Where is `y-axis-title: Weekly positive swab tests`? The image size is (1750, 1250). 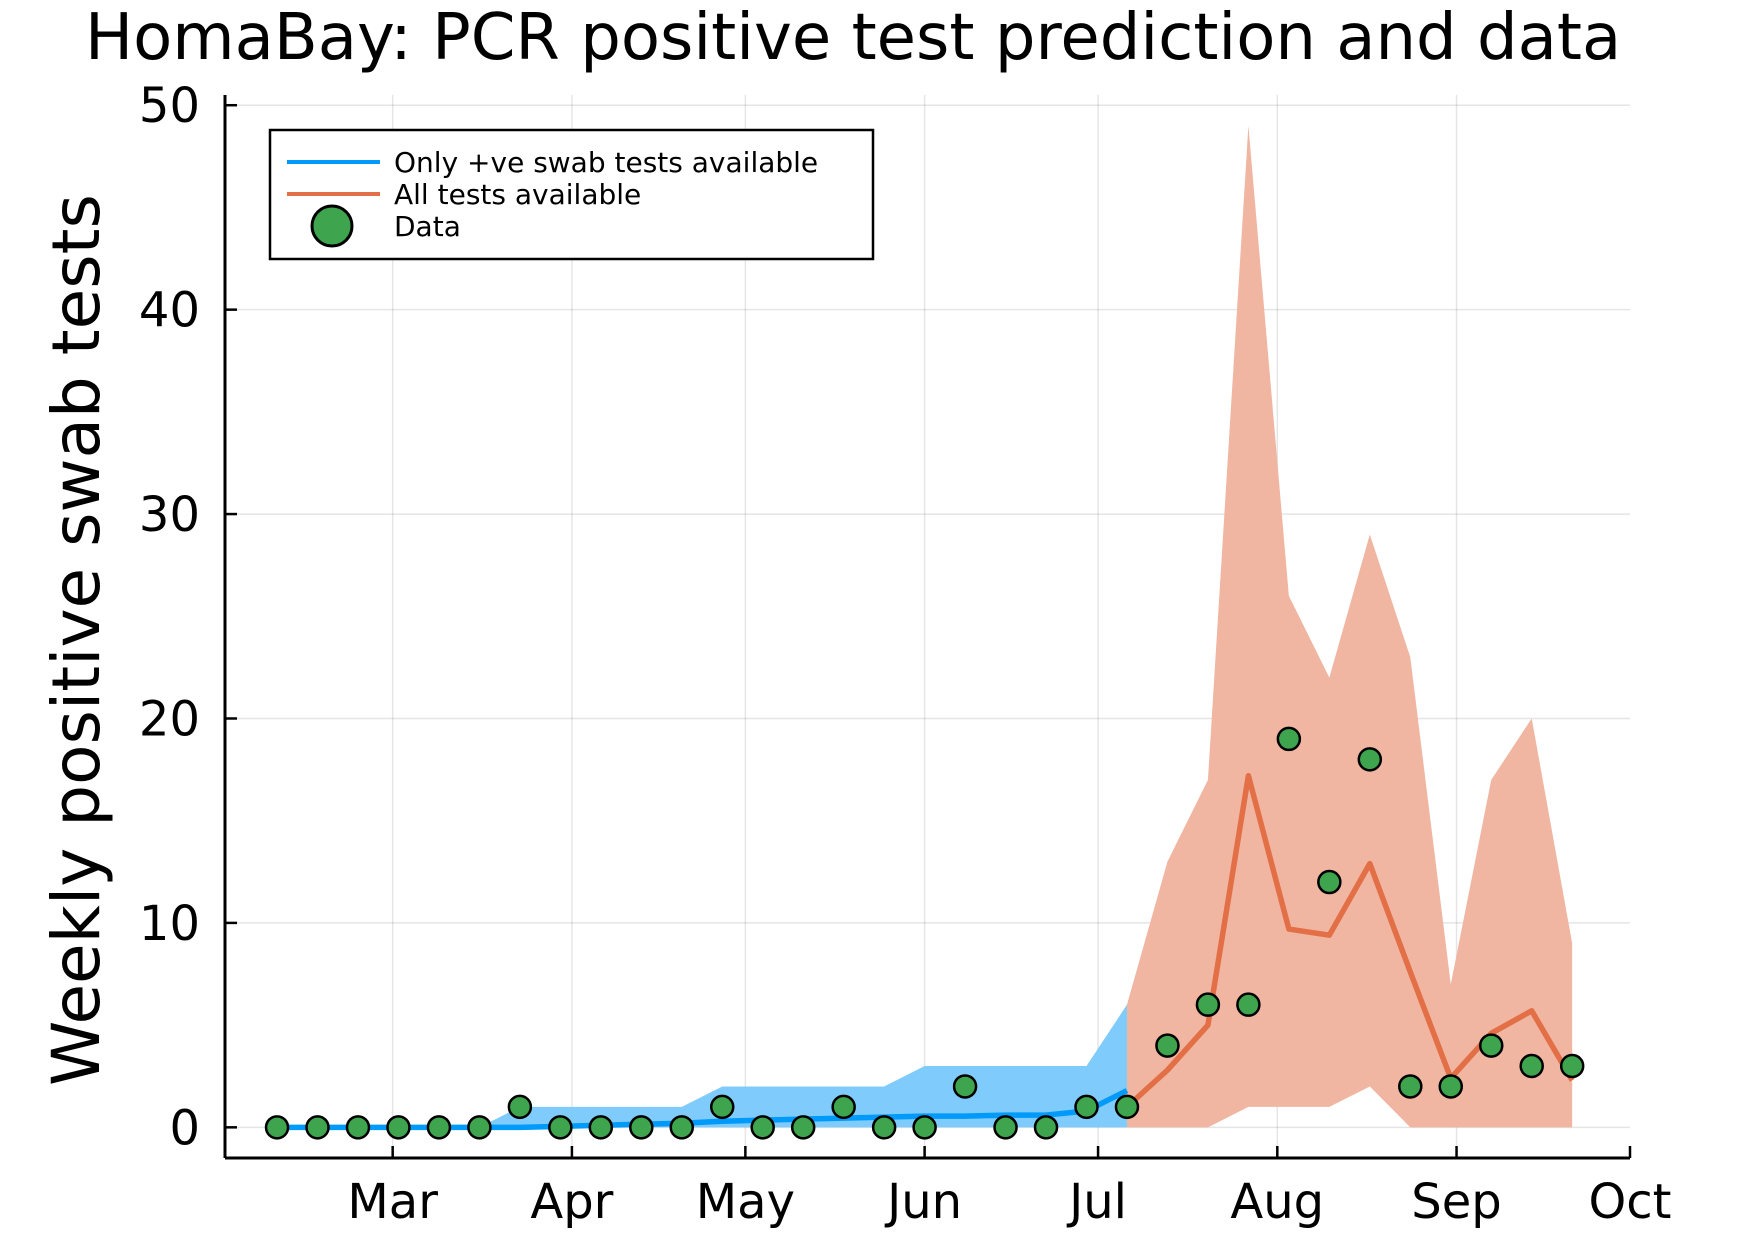 y-axis-title: Weekly positive swab tests is located at coordinates (76, 640).